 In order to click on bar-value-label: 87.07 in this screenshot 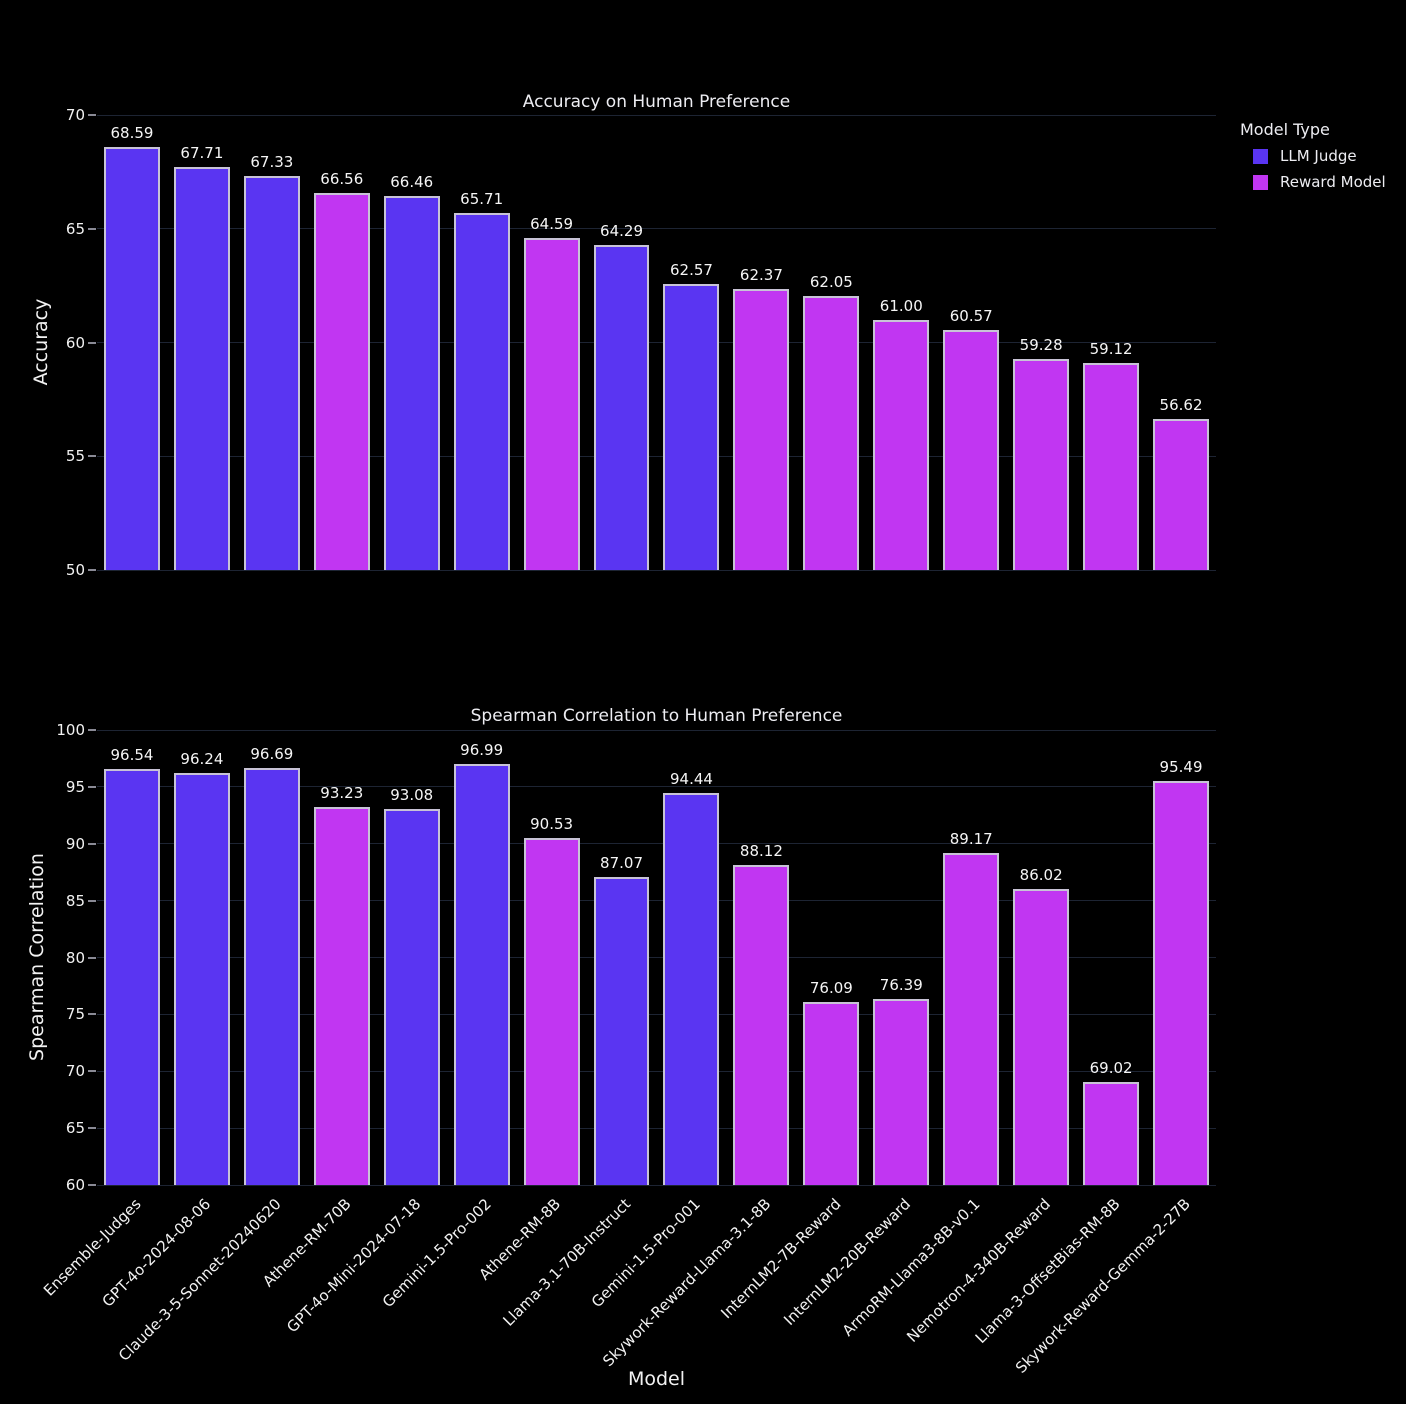, I will do `click(621, 863)`.